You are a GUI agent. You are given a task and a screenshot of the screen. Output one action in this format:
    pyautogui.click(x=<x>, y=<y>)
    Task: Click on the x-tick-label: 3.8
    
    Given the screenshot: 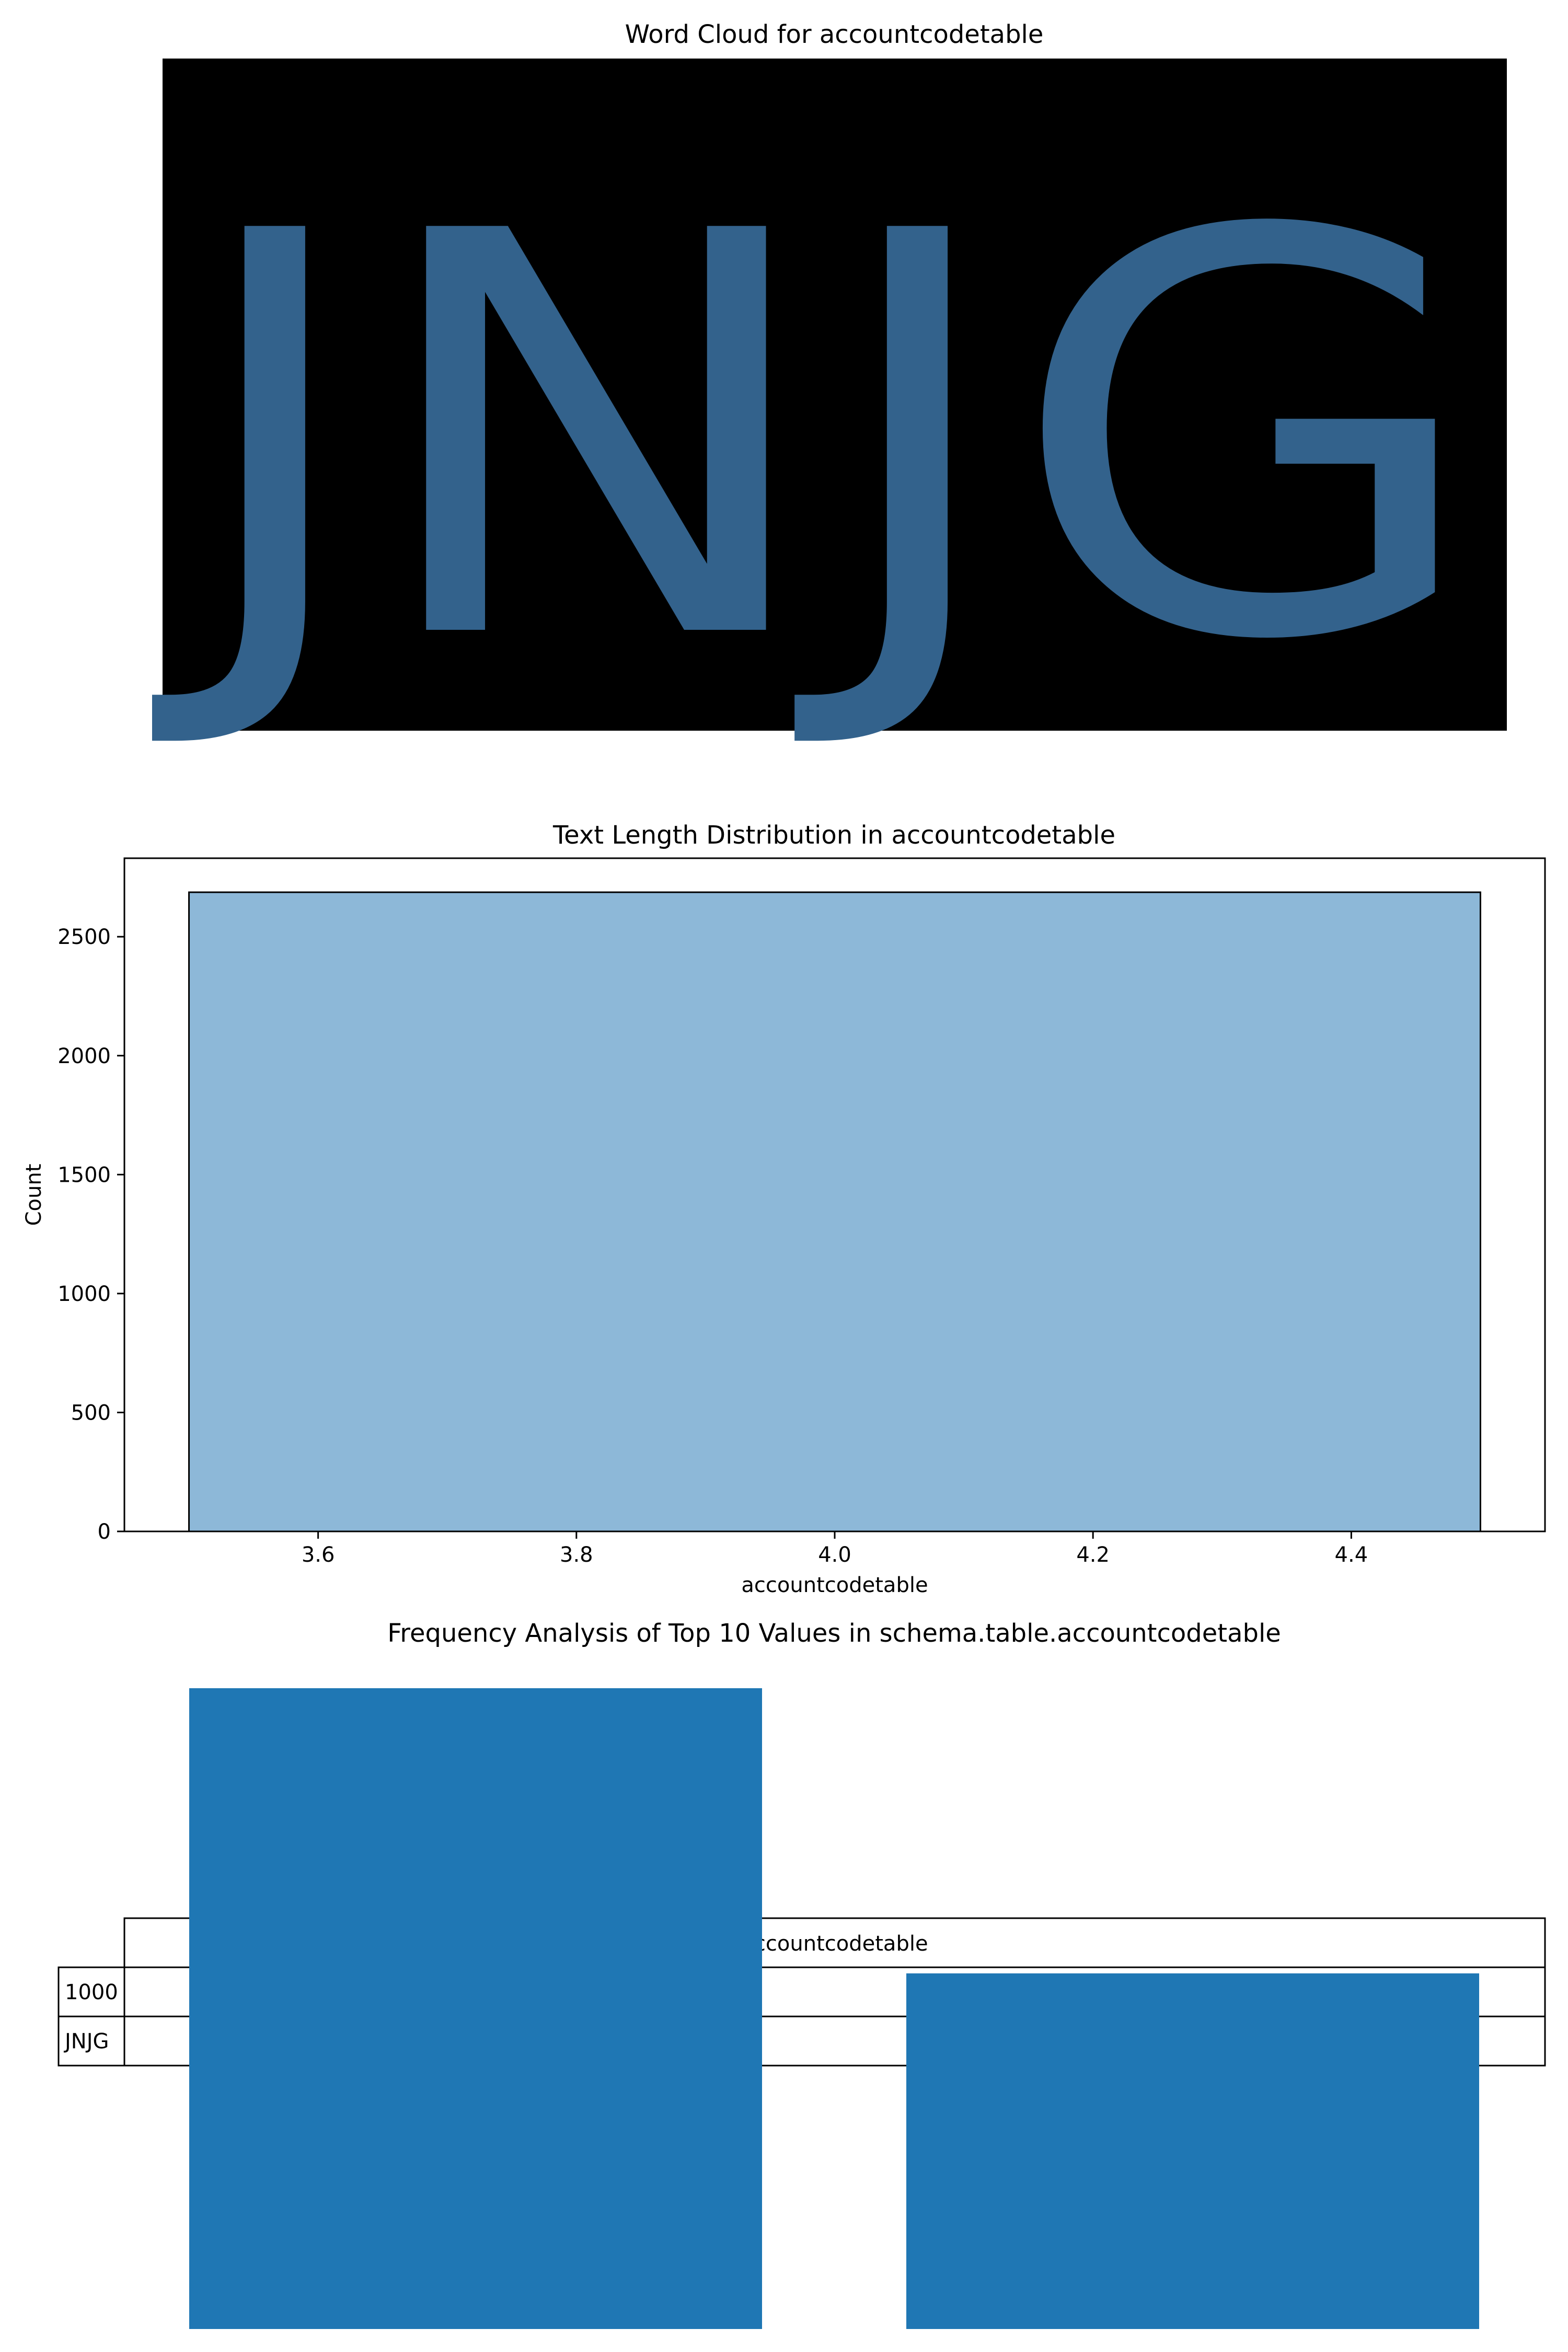 What is the action you would take?
    pyautogui.click(x=576, y=1555)
    